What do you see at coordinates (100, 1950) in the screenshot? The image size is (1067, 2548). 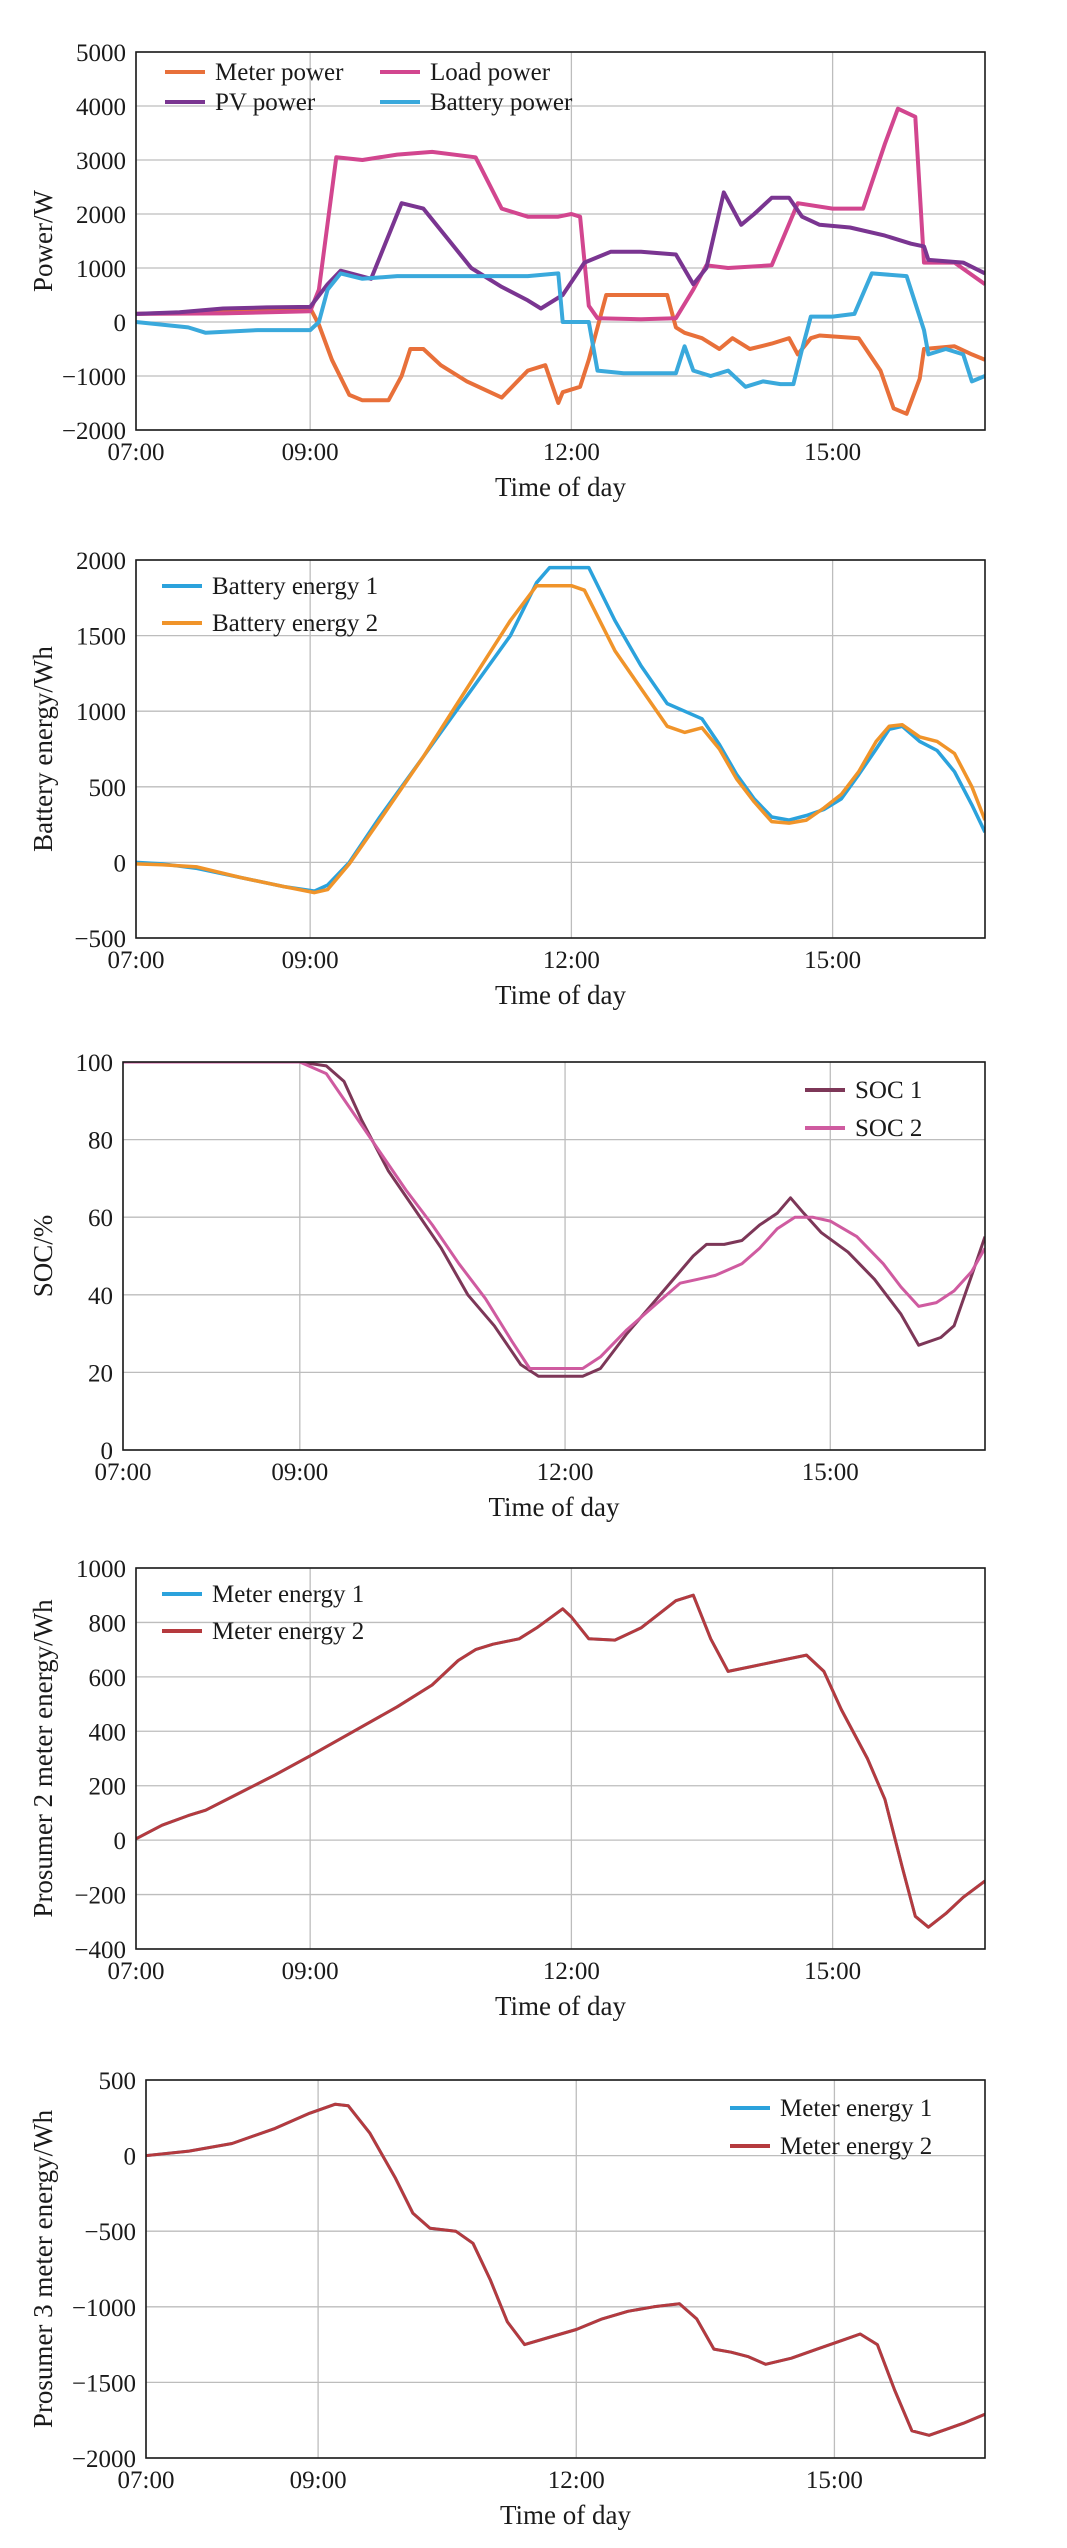 I see `y-tick-label: −400` at bounding box center [100, 1950].